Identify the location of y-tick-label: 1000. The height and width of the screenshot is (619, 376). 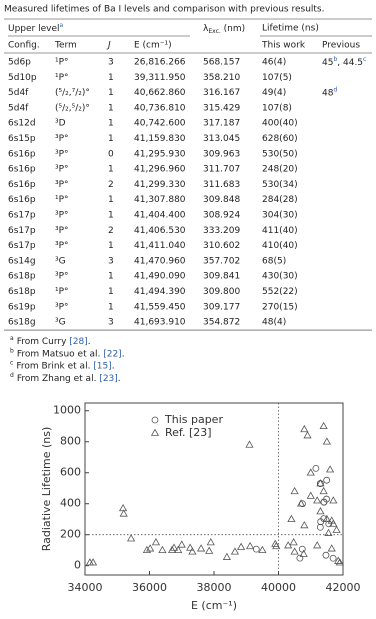
(67, 410).